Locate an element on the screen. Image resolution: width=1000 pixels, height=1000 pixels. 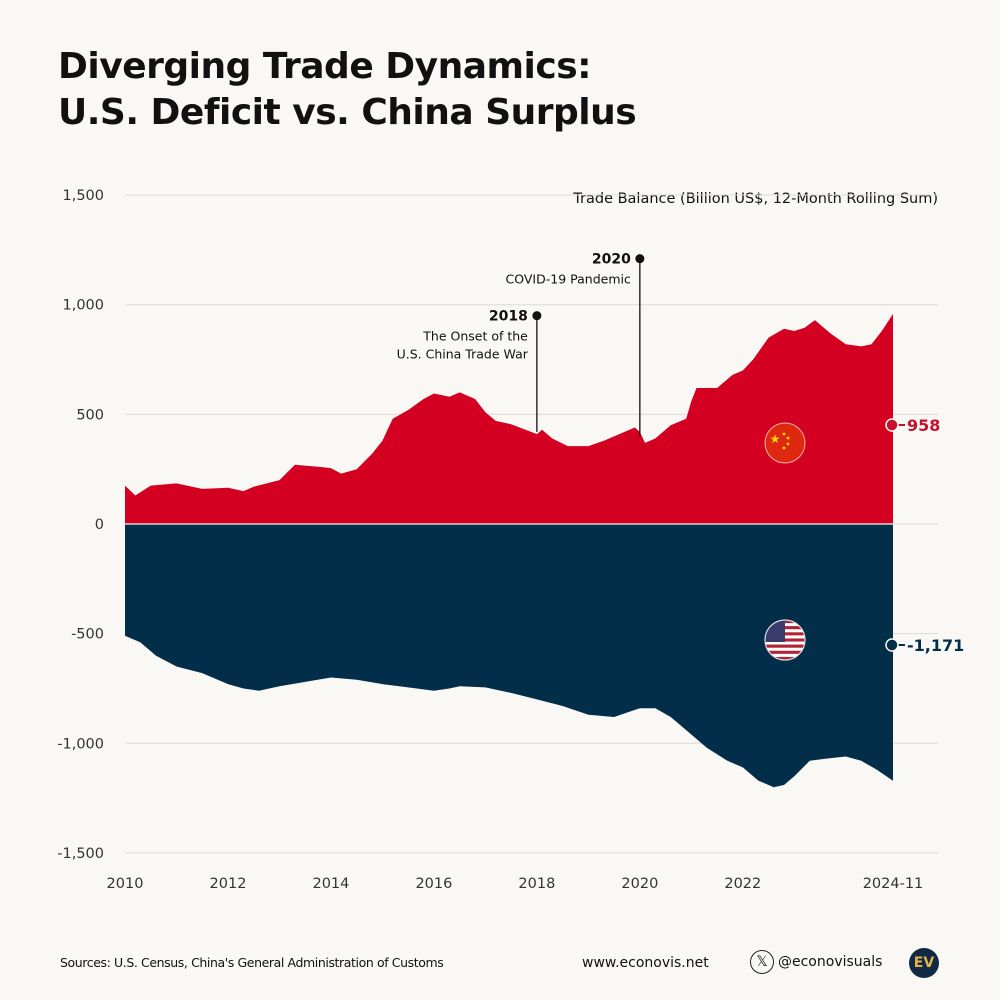
title-line-1: Diverging Trade Dynamics: is located at coordinates (325, 66).